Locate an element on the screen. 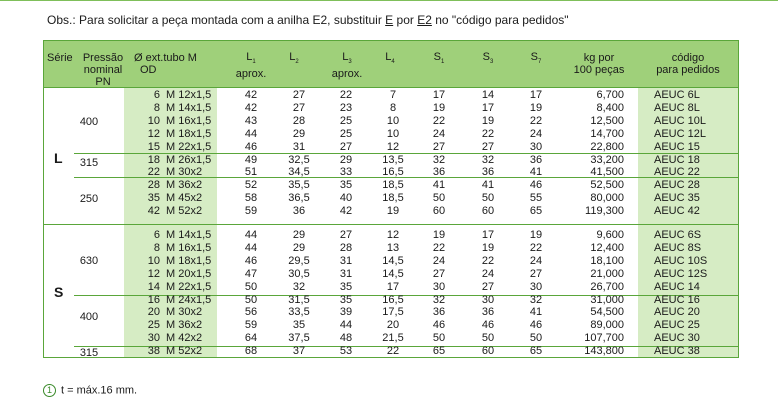  cell-l3: 44 is located at coordinates (346, 325).